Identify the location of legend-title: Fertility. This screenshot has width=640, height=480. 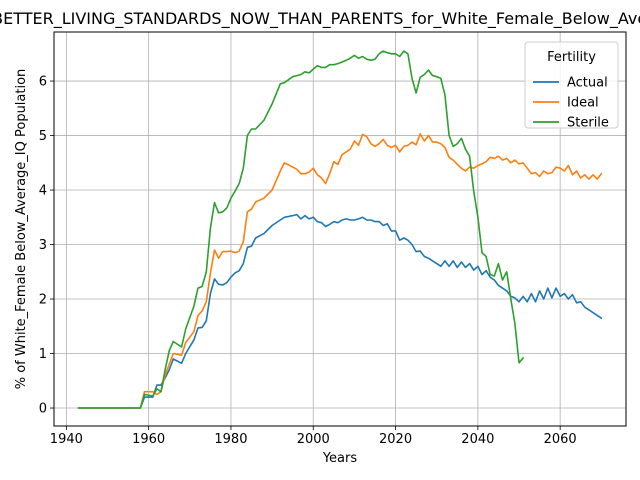
(571, 57).